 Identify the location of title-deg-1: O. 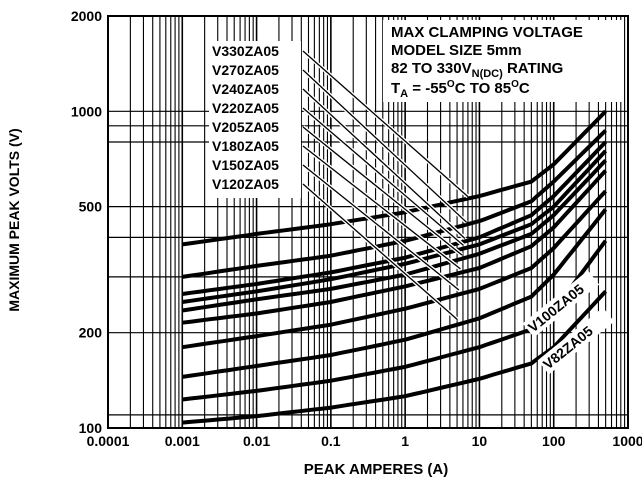
(451, 84).